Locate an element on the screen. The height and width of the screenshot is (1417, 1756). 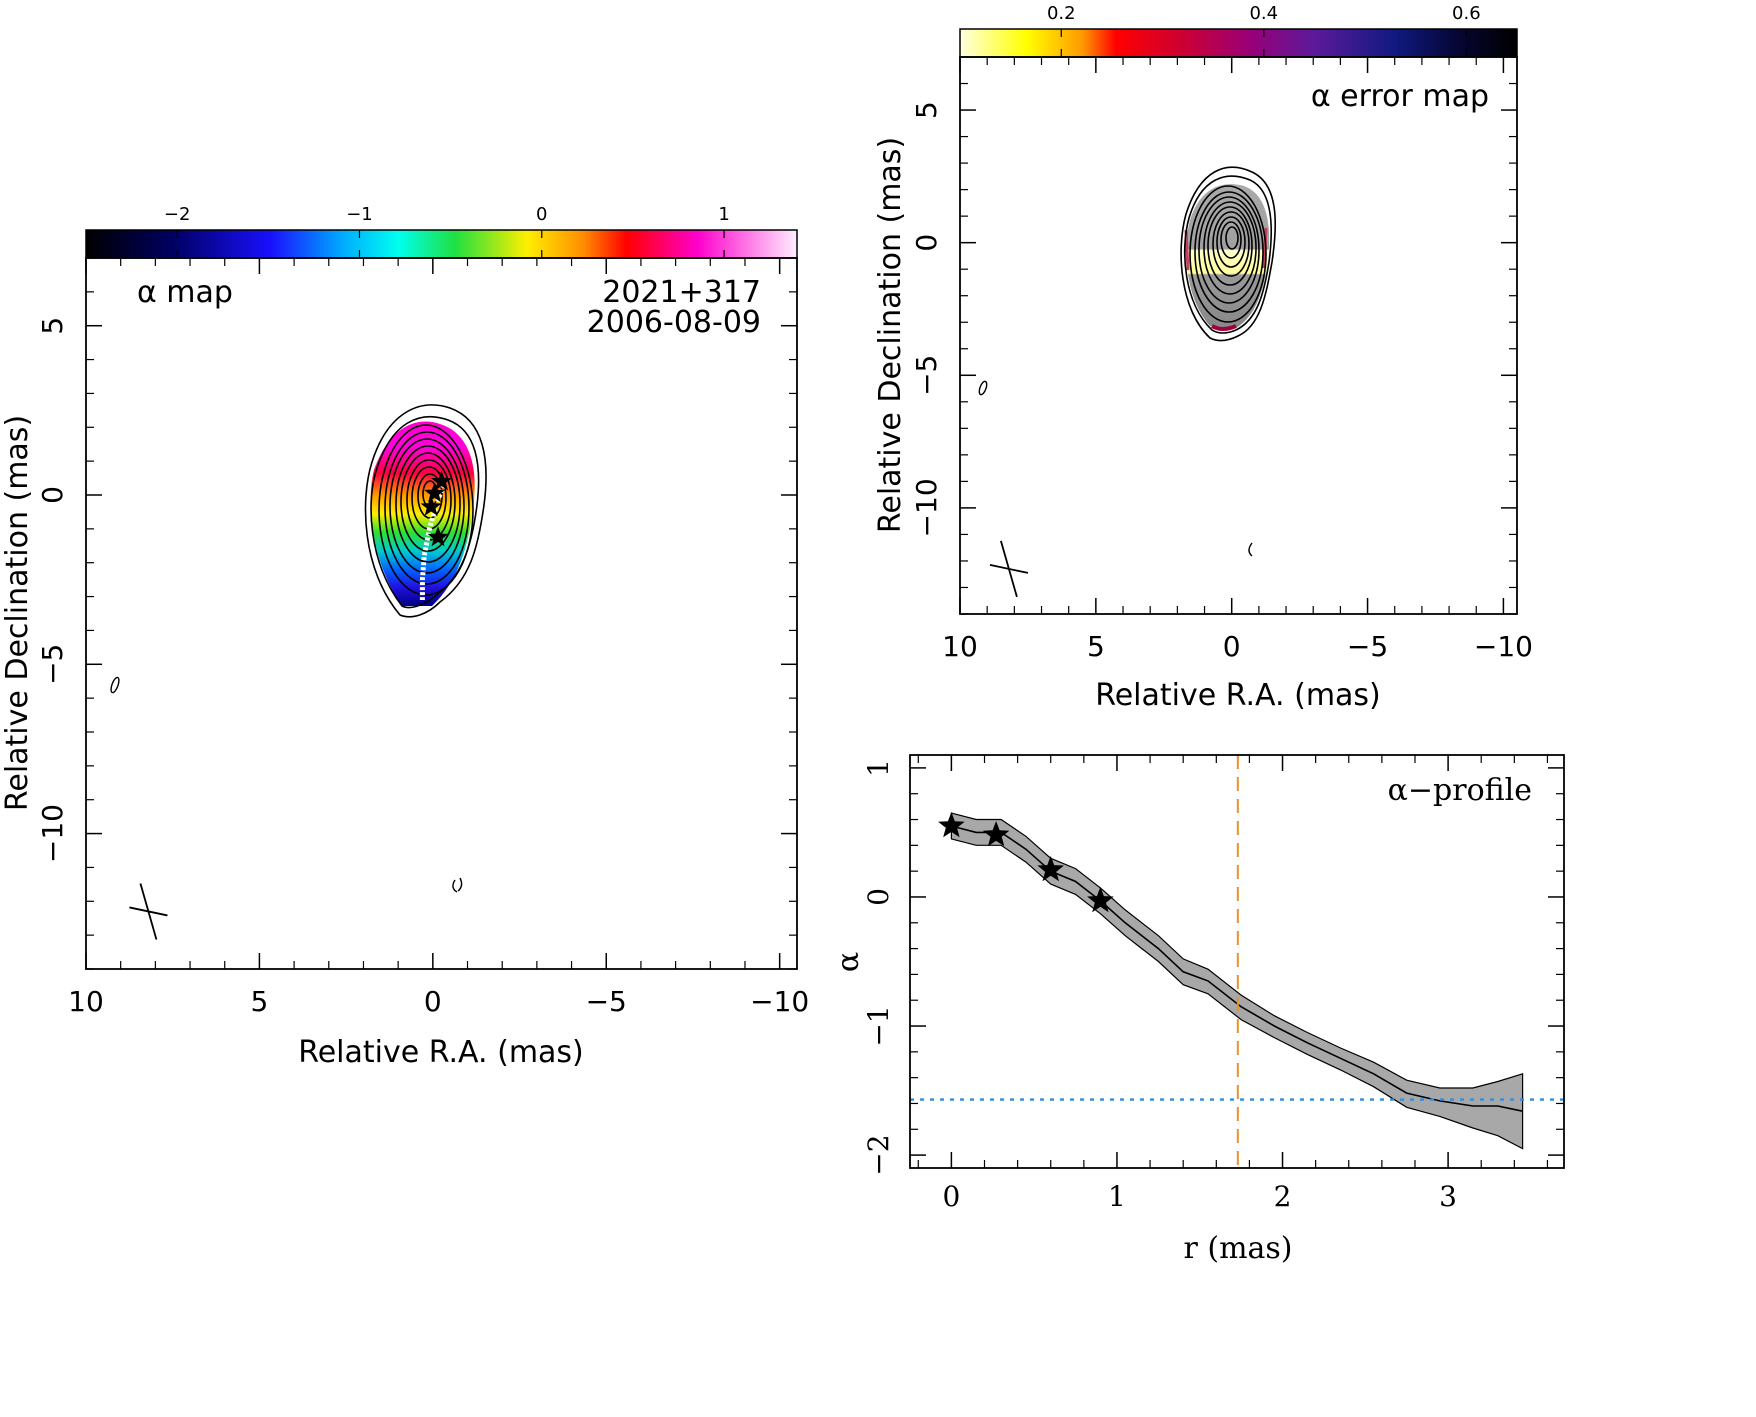
error-map-ytick-label: 0 is located at coordinates (926, 243).